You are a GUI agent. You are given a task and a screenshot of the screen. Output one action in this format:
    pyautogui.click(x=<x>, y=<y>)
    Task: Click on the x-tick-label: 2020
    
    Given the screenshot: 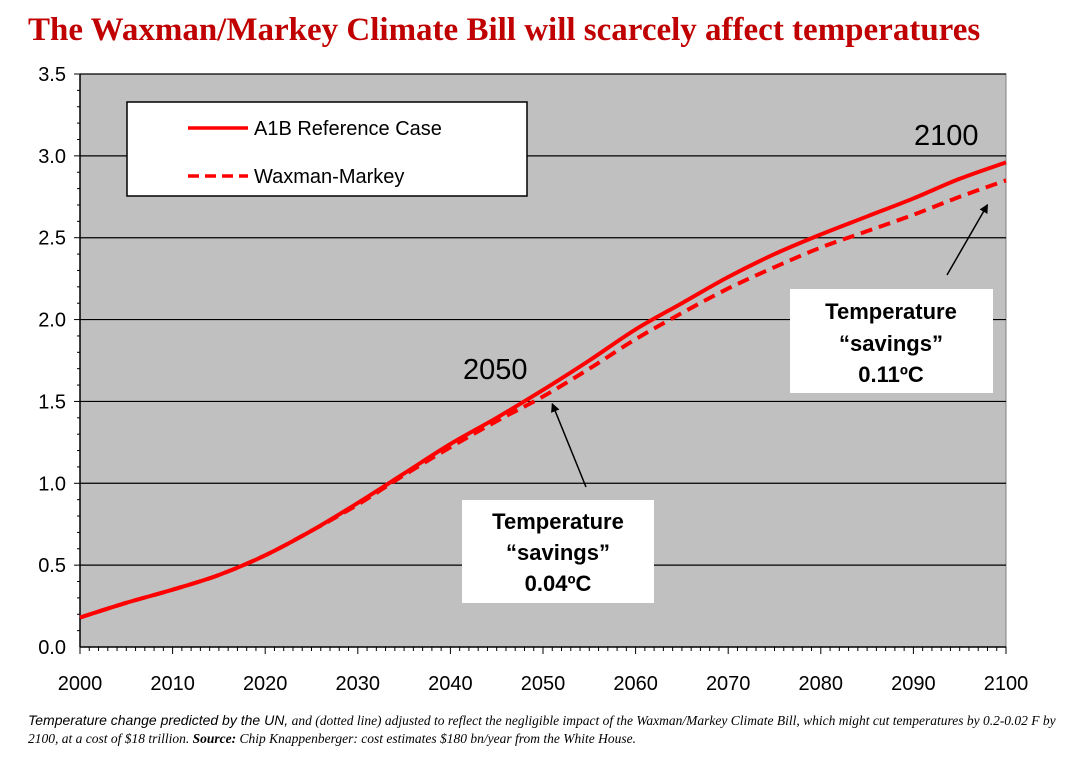 What is the action you would take?
    pyautogui.click(x=265, y=684)
    